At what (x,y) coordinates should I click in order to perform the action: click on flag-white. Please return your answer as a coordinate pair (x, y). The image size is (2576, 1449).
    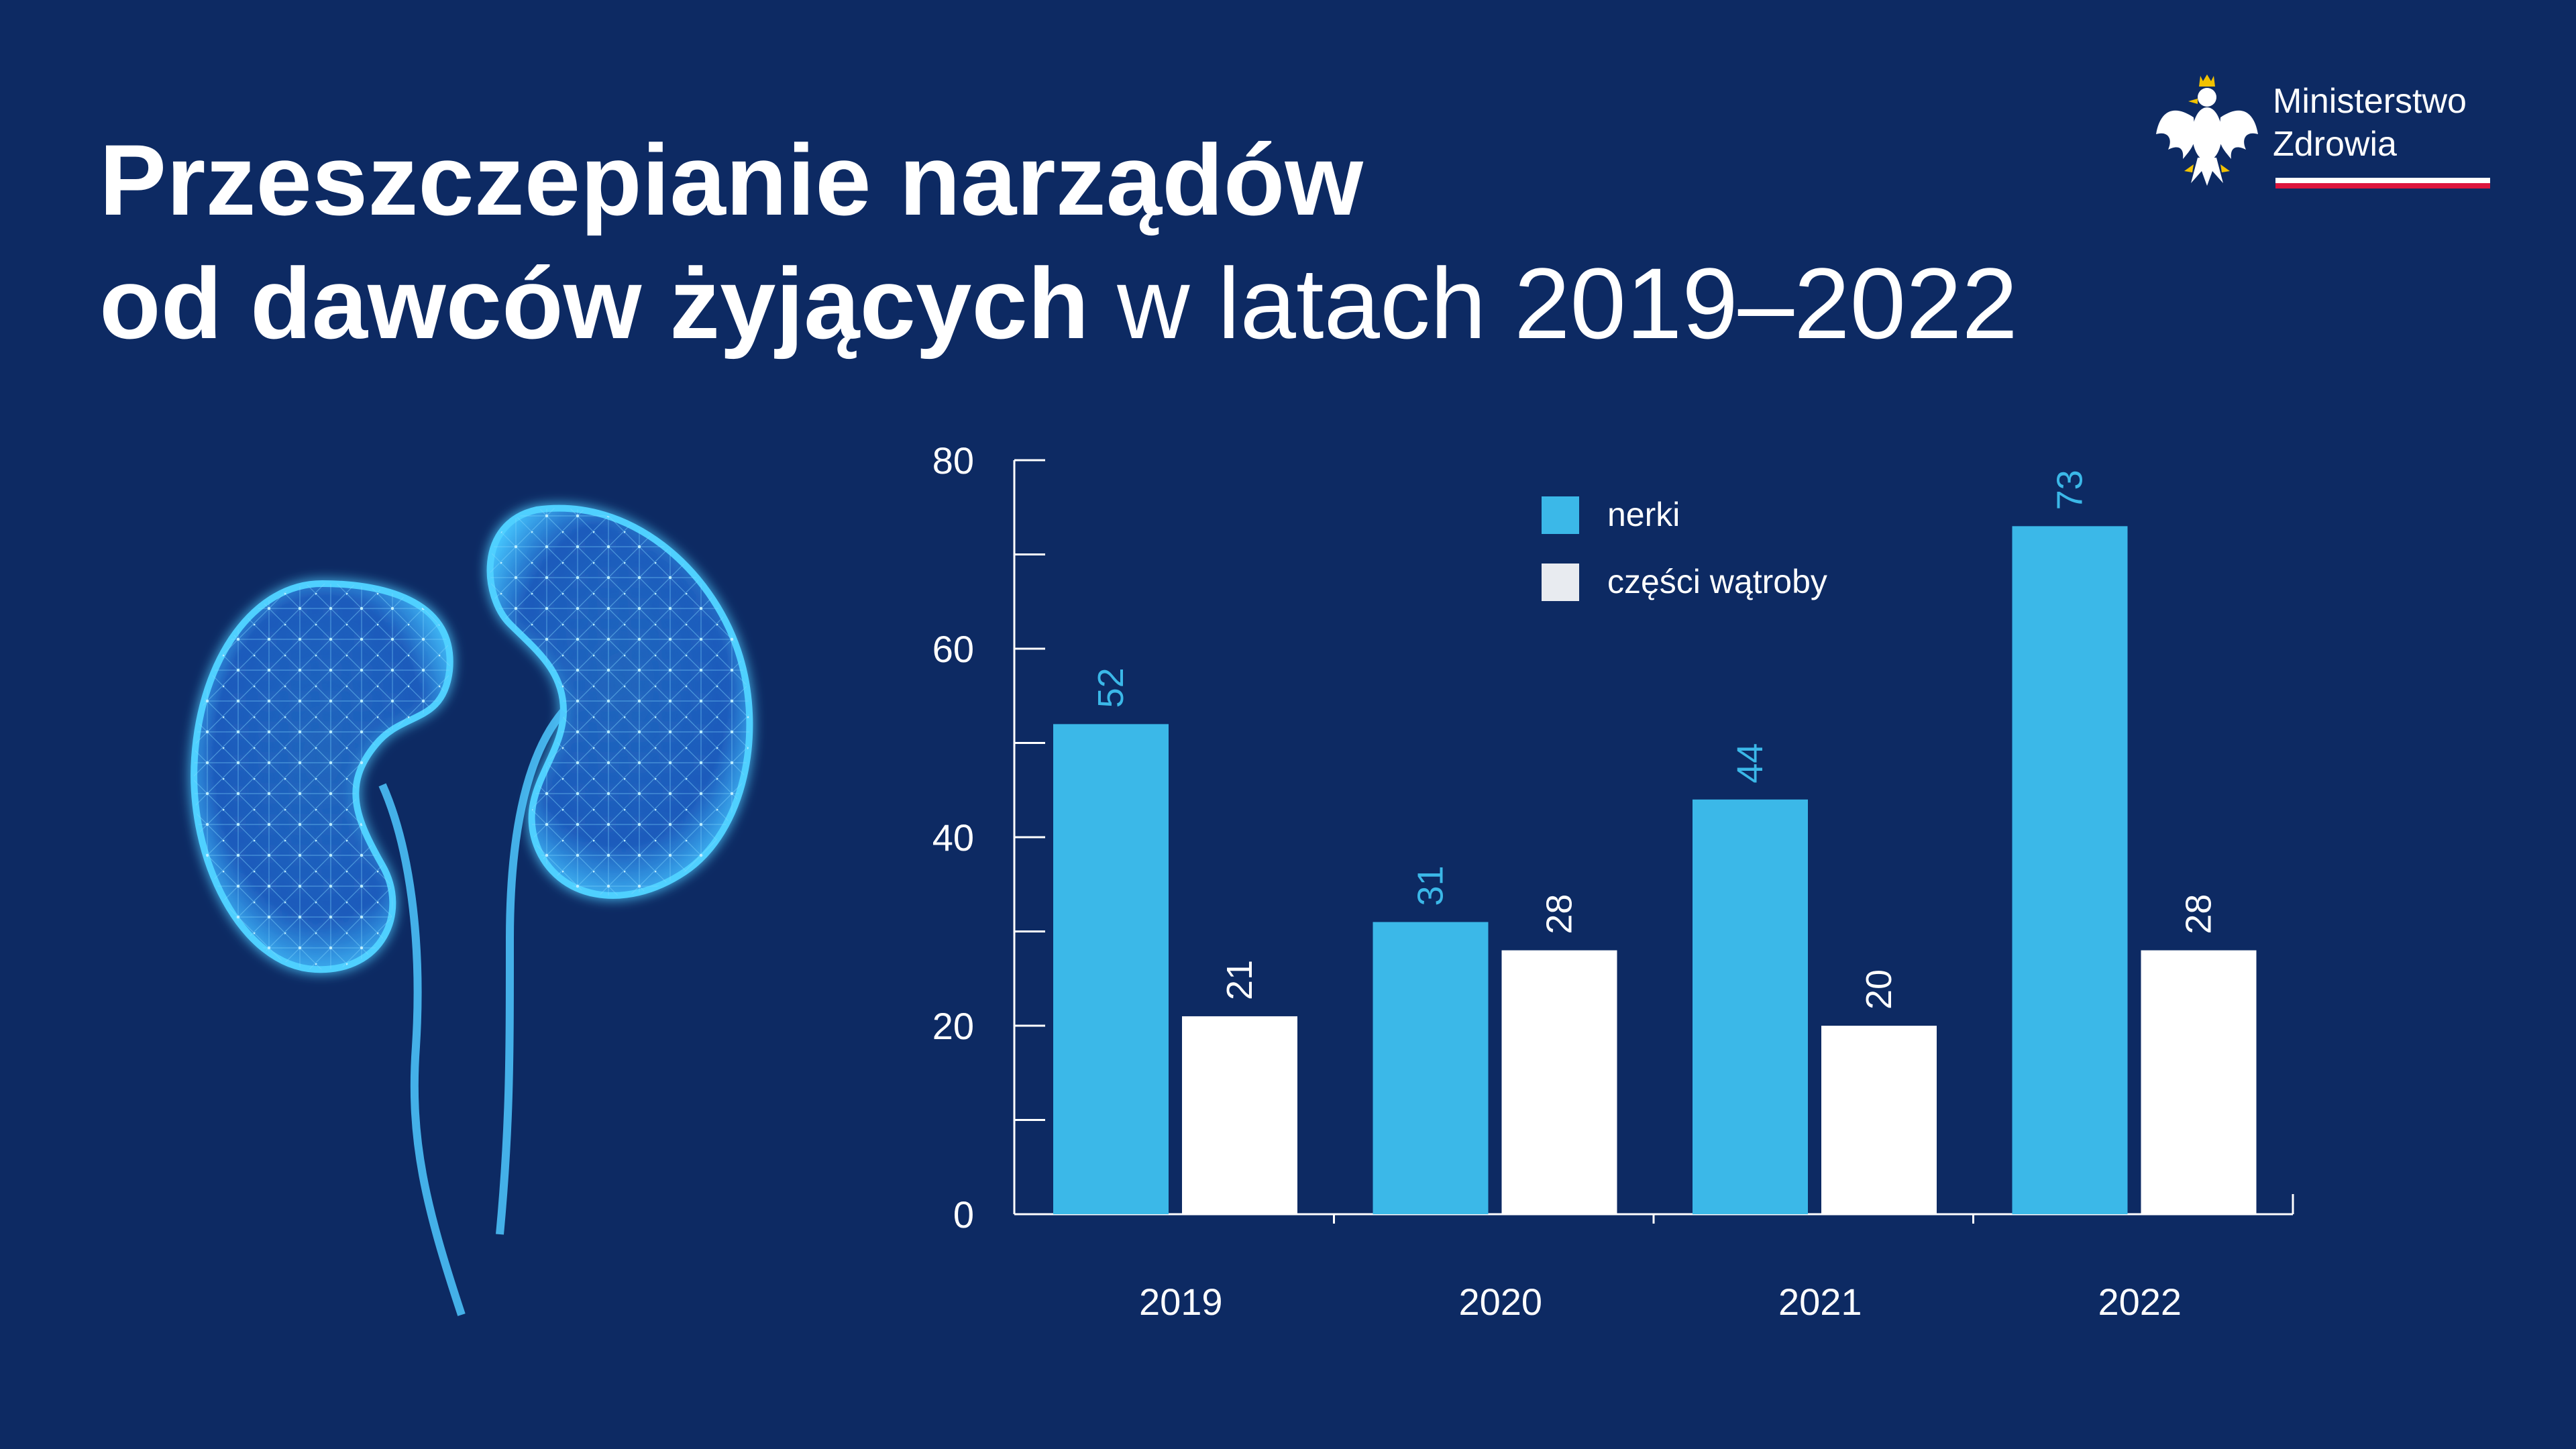
    Looking at the image, I should click on (2382, 180).